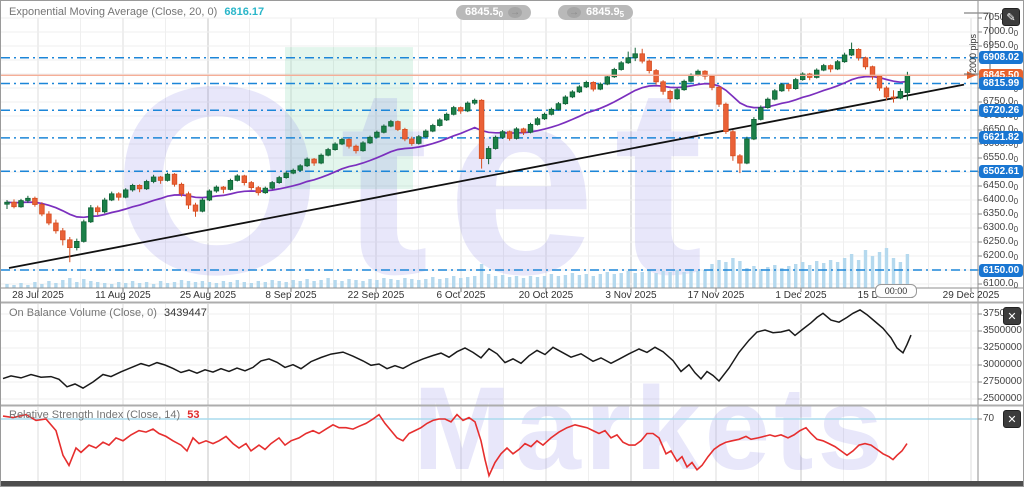  Describe the element at coordinates (95, 415) in the screenshot. I see `rsi-indicator-name: Relative Strength Index (Close, 14)` at that location.